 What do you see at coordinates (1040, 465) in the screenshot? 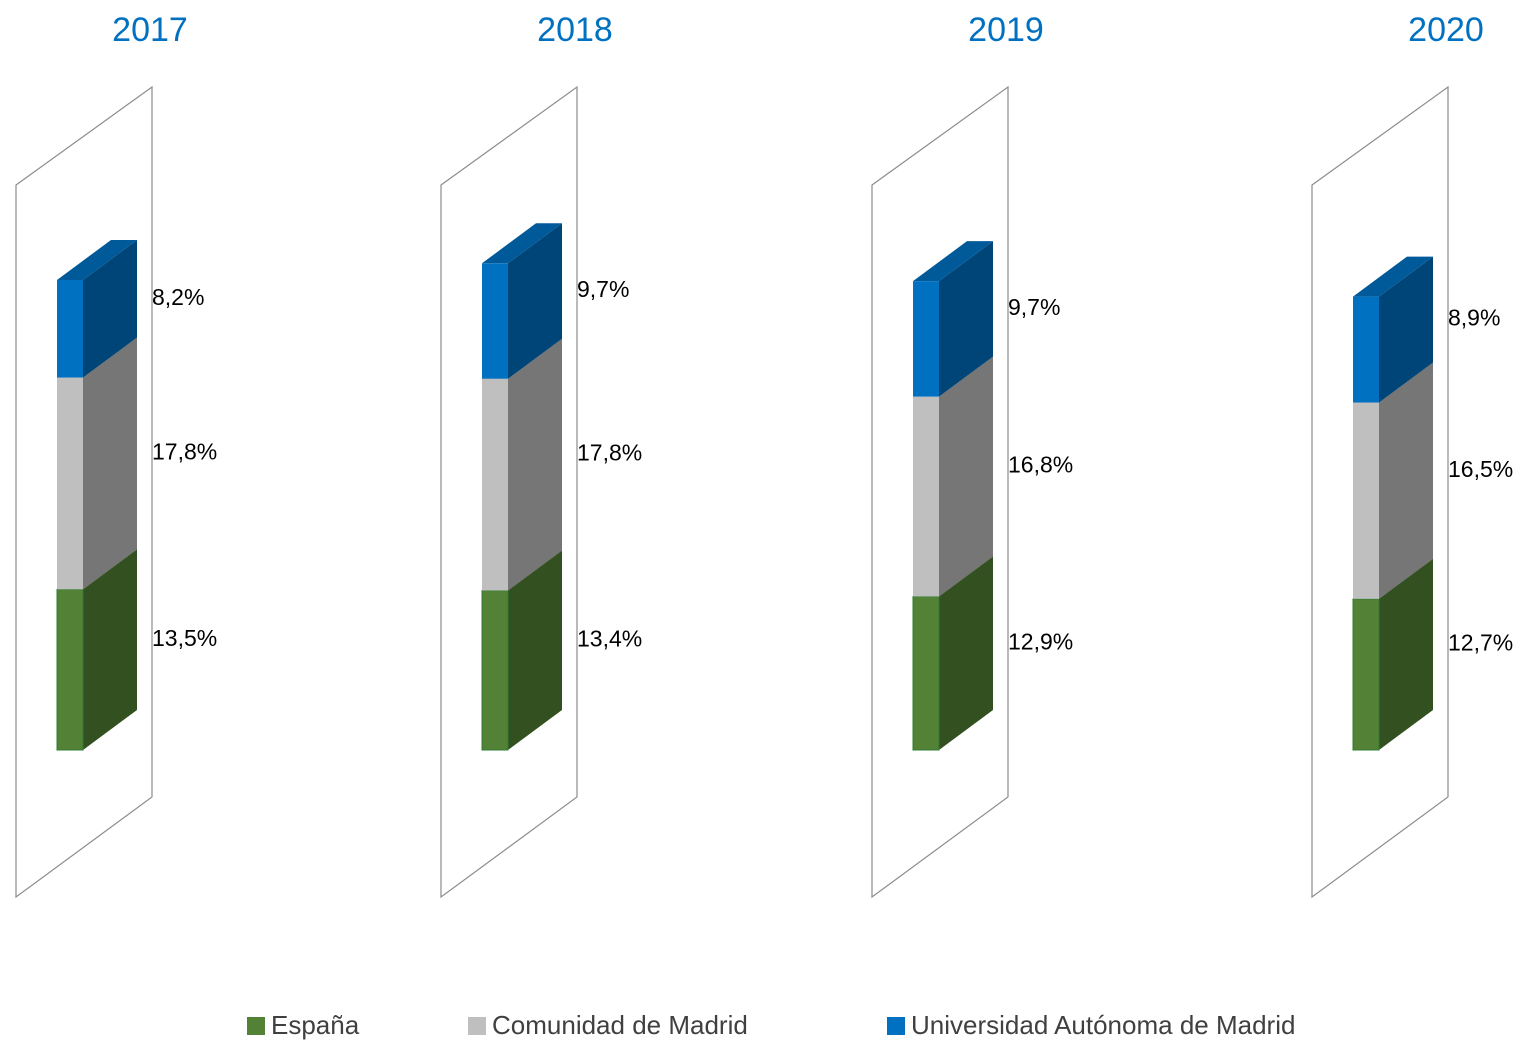
I see `value-label: 16,8%` at bounding box center [1040, 465].